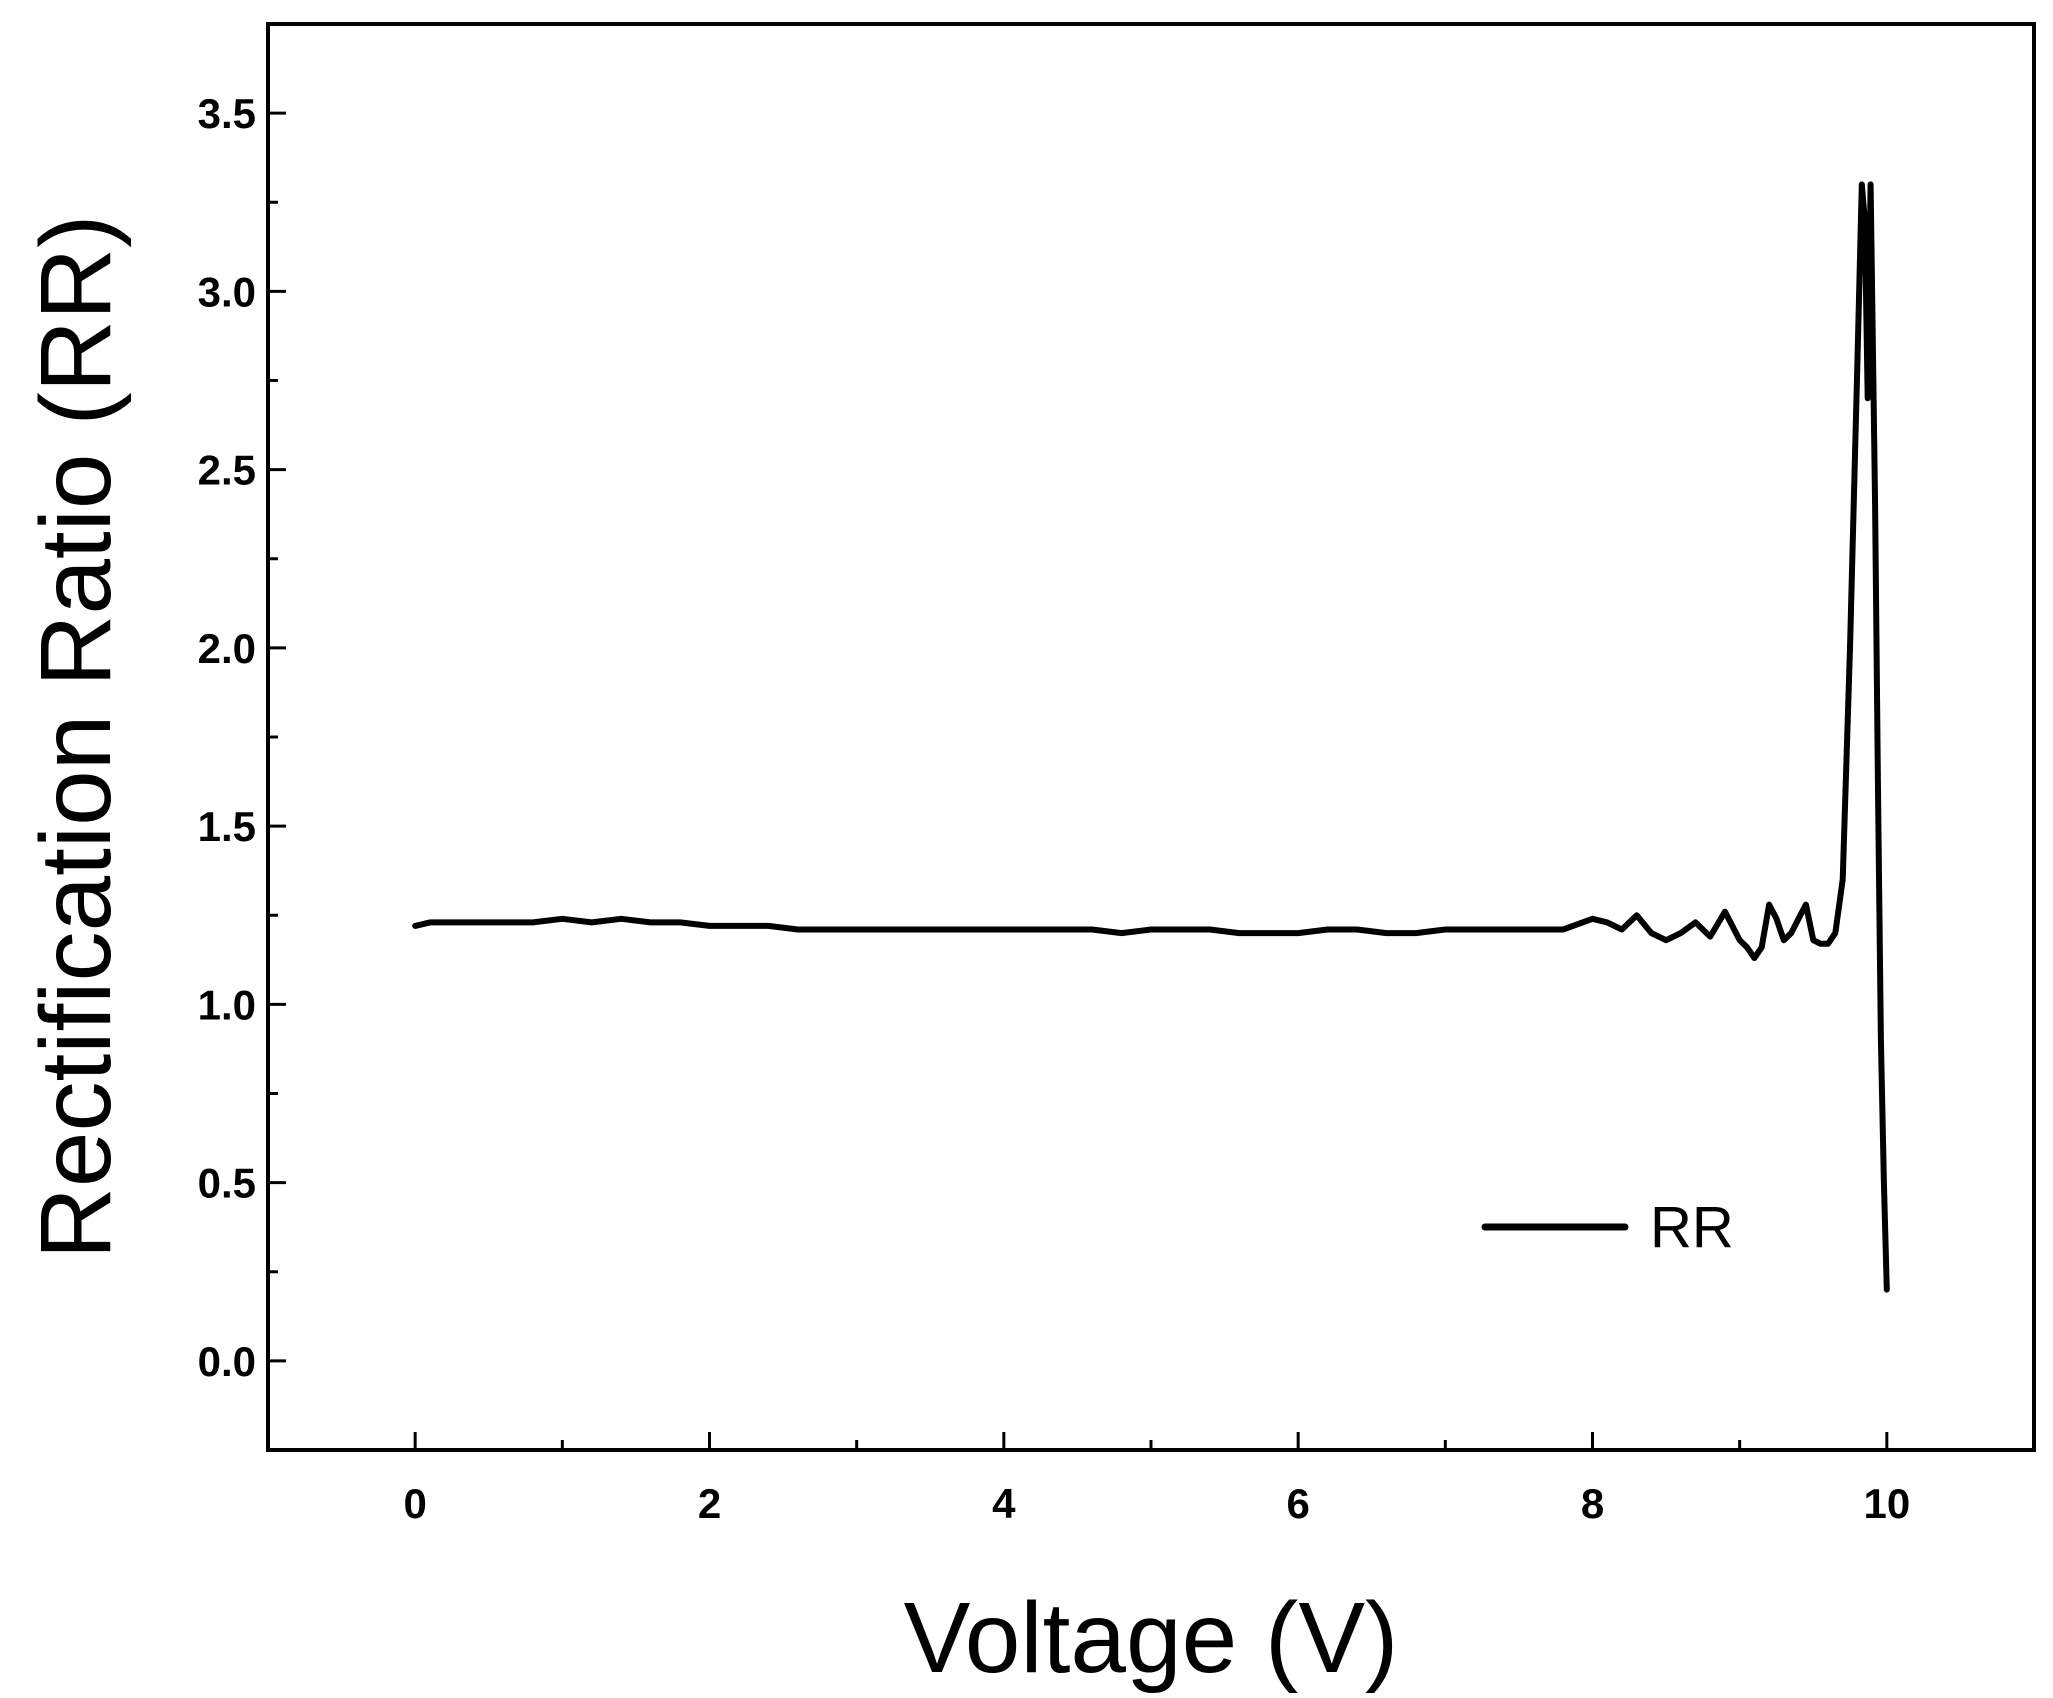 The image size is (2053, 1698). Describe the element at coordinates (1886, 1503) in the screenshot. I see `x-tick-label: 10` at that location.